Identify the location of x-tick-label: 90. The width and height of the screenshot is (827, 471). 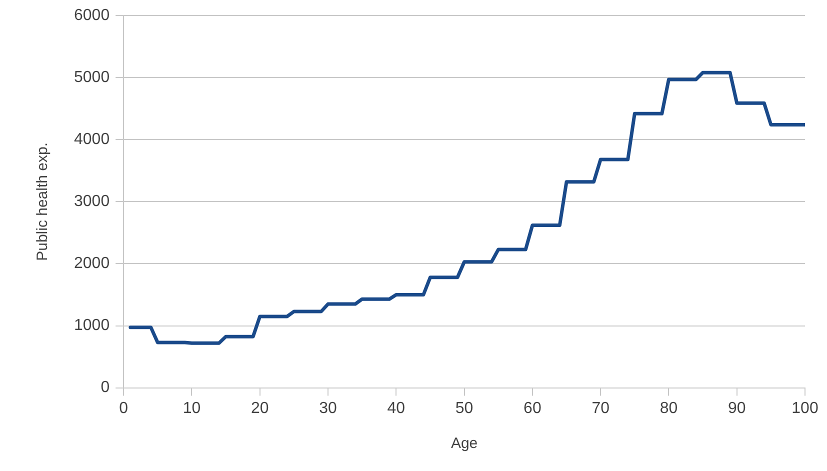
(737, 408).